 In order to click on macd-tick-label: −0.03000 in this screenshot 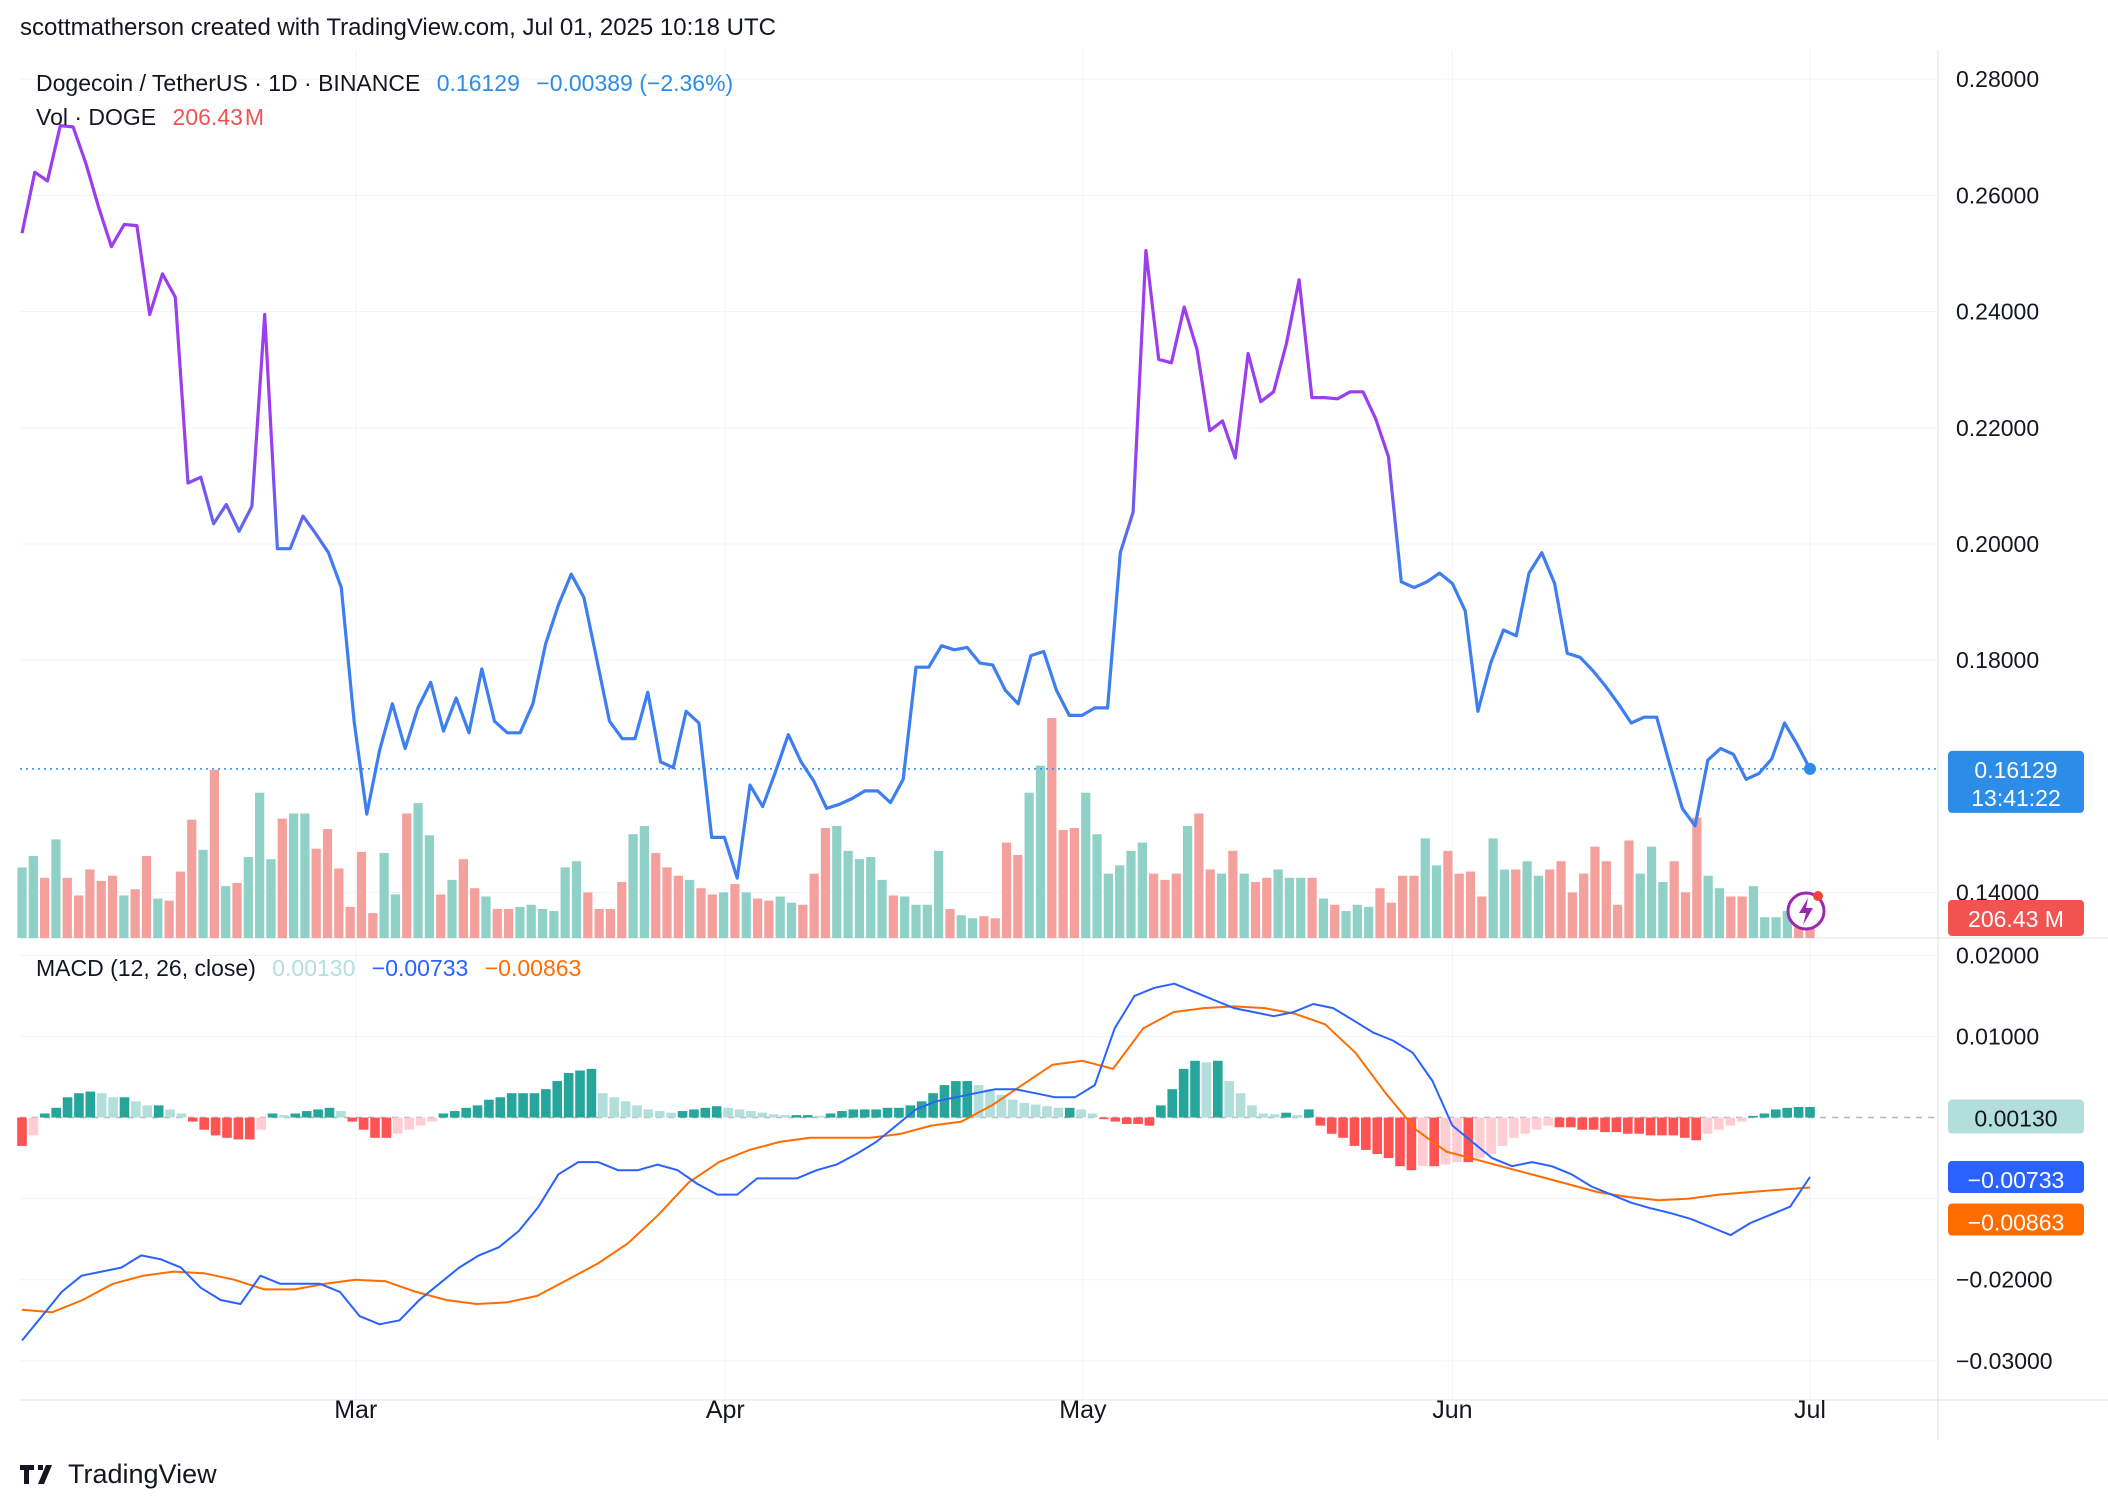, I will do `click(2004, 1361)`.